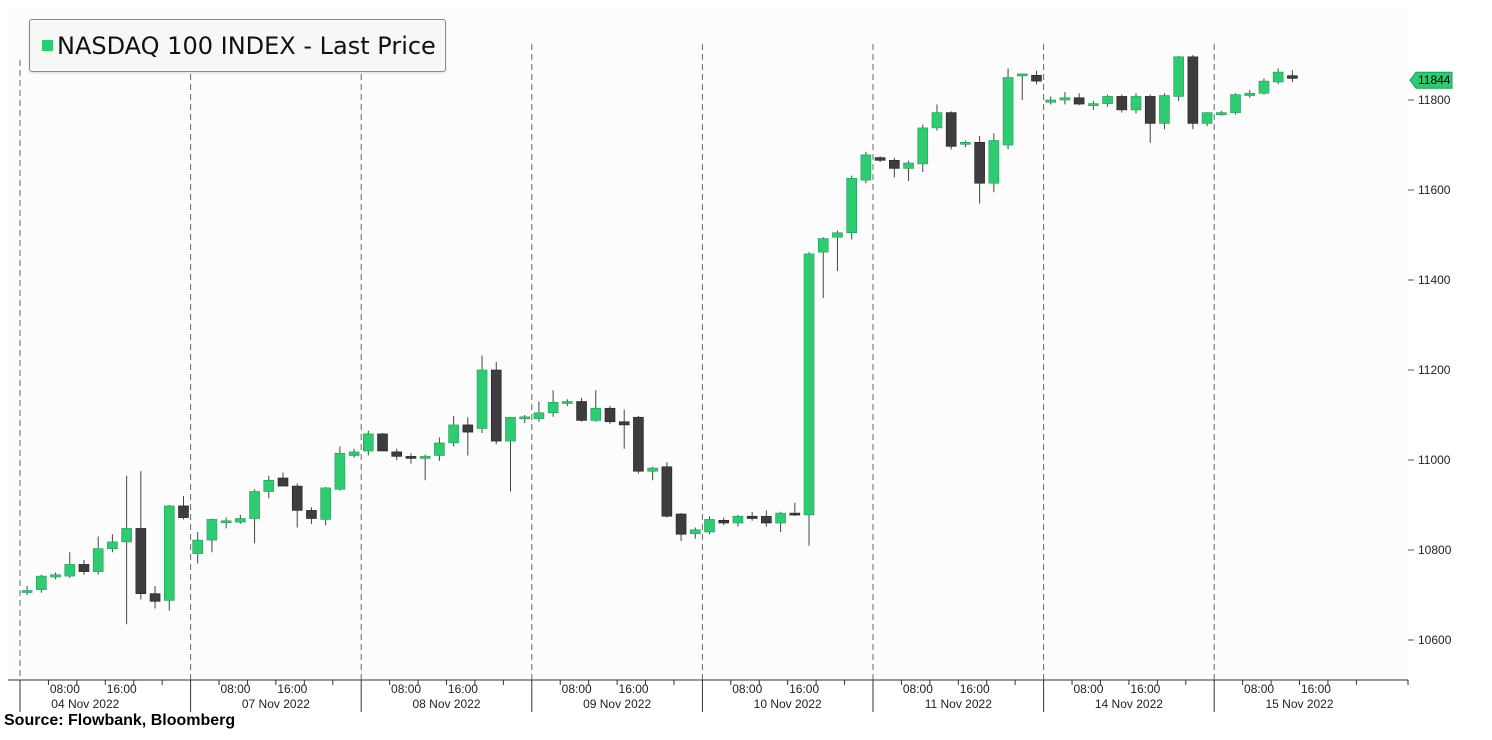 This screenshot has height=740, width=1492. What do you see at coordinates (1299, 704) in the screenshot?
I see `x-day-label: 15 Nov 2022` at bounding box center [1299, 704].